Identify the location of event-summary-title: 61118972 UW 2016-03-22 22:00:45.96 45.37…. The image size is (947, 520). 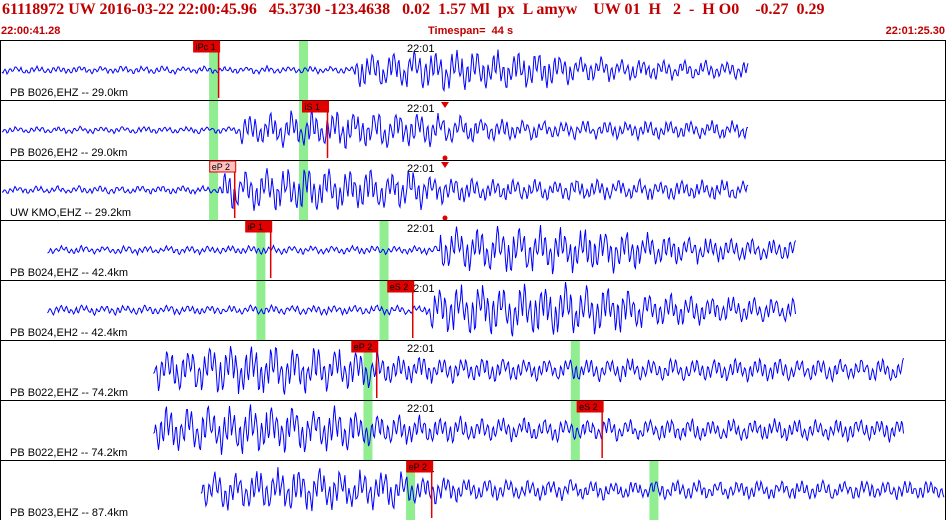
(413, 9).